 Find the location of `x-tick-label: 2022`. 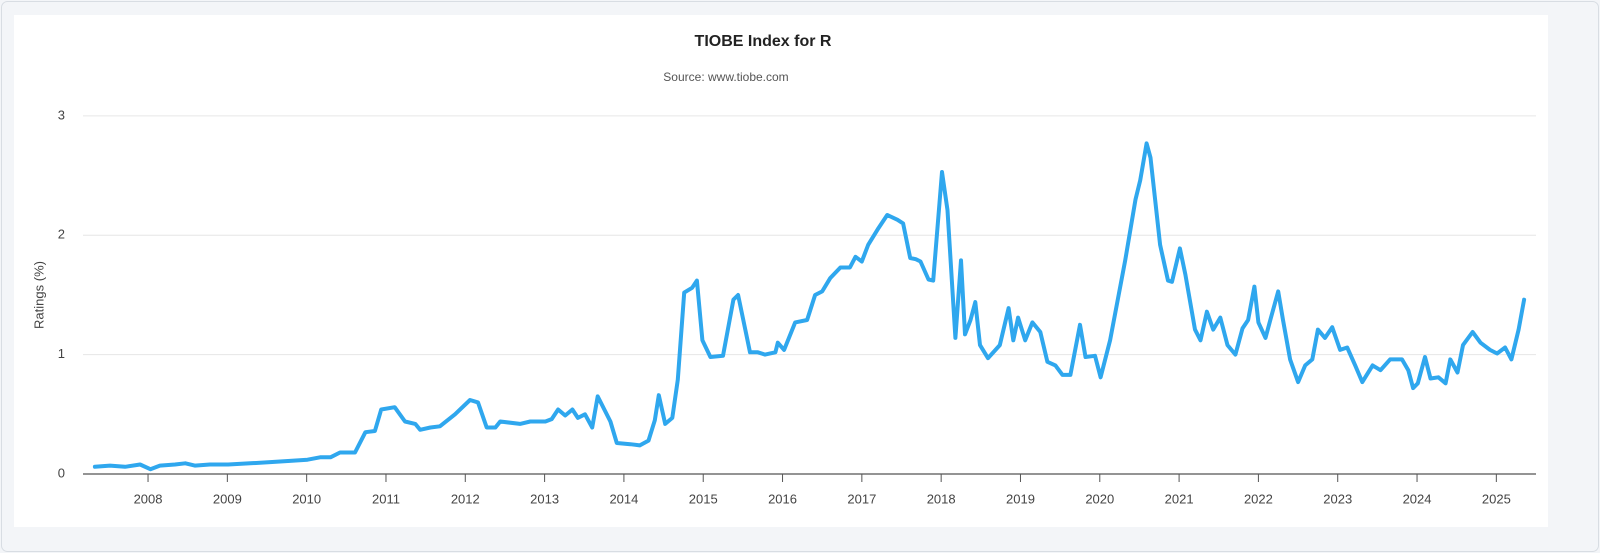

x-tick-label: 2022 is located at coordinates (1258, 498).